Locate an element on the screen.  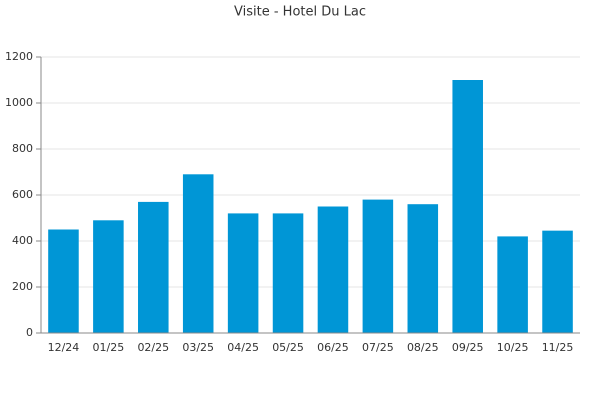
x-tick-label: 03/25 is located at coordinates (198, 347).